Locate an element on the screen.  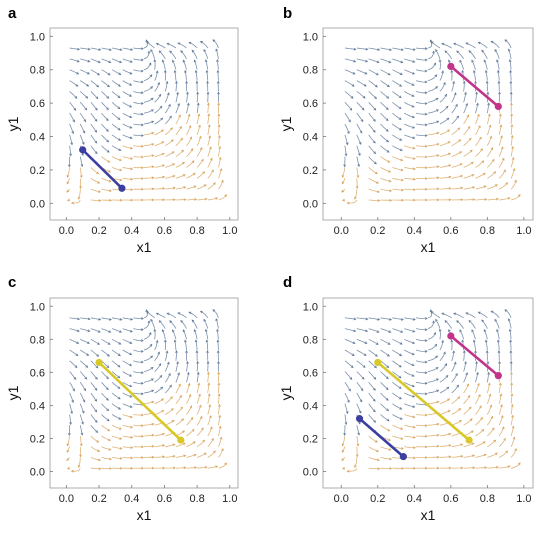
y-axis-label: y1 is located at coordinates (286, 392).